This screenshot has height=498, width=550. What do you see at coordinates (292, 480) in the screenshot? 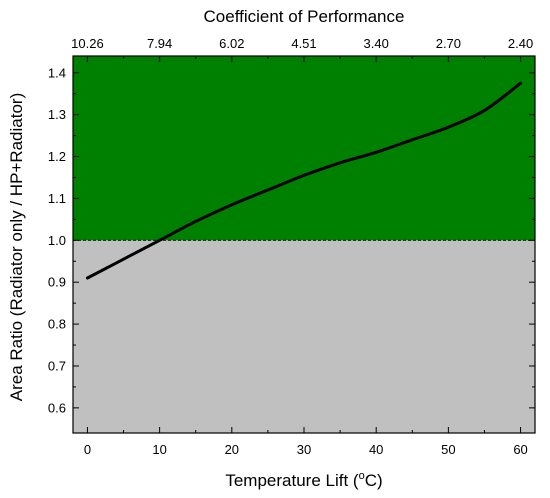
I see `x-axis-title-text: Temperature Lift (` at bounding box center [292, 480].